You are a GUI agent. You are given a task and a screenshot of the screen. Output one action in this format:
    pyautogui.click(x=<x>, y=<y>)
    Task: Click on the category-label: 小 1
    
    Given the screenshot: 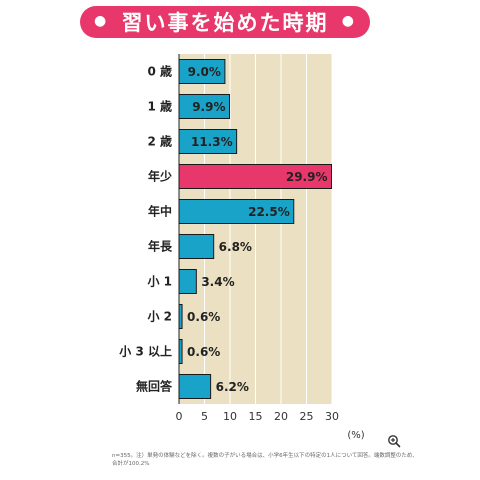 What is the action you would take?
    pyautogui.click(x=159, y=281)
    